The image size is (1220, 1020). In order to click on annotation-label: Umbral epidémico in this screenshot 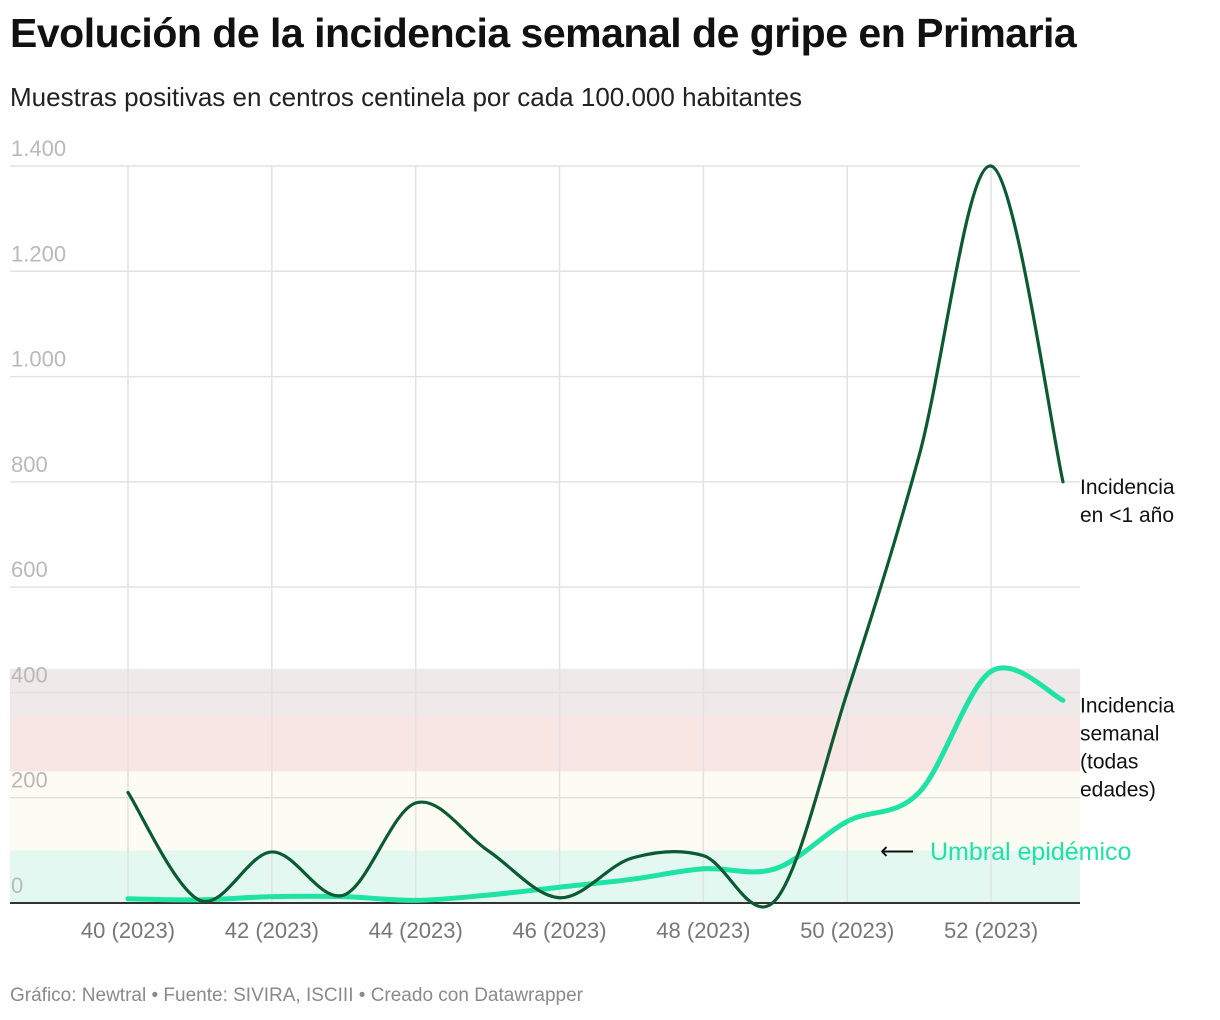, I will do `click(1030, 852)`.